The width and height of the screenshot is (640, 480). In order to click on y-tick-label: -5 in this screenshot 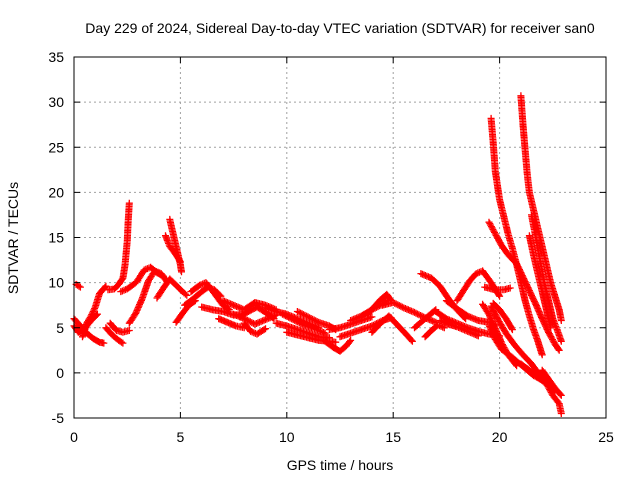, I will do `click(58, 418)`.